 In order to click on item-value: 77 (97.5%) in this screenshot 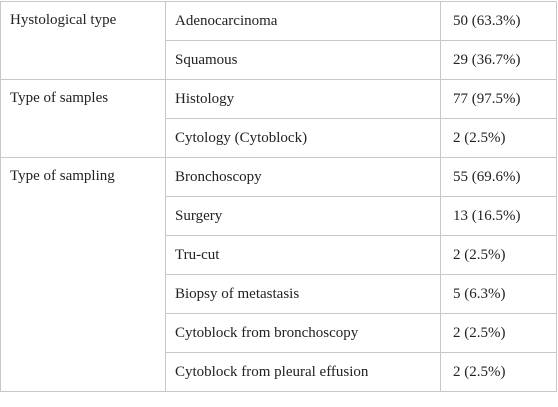, I will do `click(498, 99)`.